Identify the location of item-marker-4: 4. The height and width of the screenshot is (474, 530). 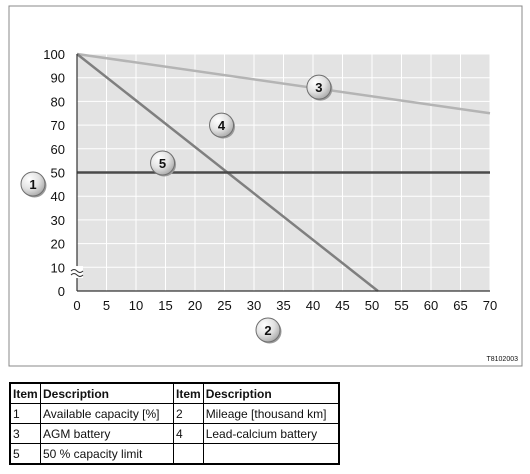
(222, 125).